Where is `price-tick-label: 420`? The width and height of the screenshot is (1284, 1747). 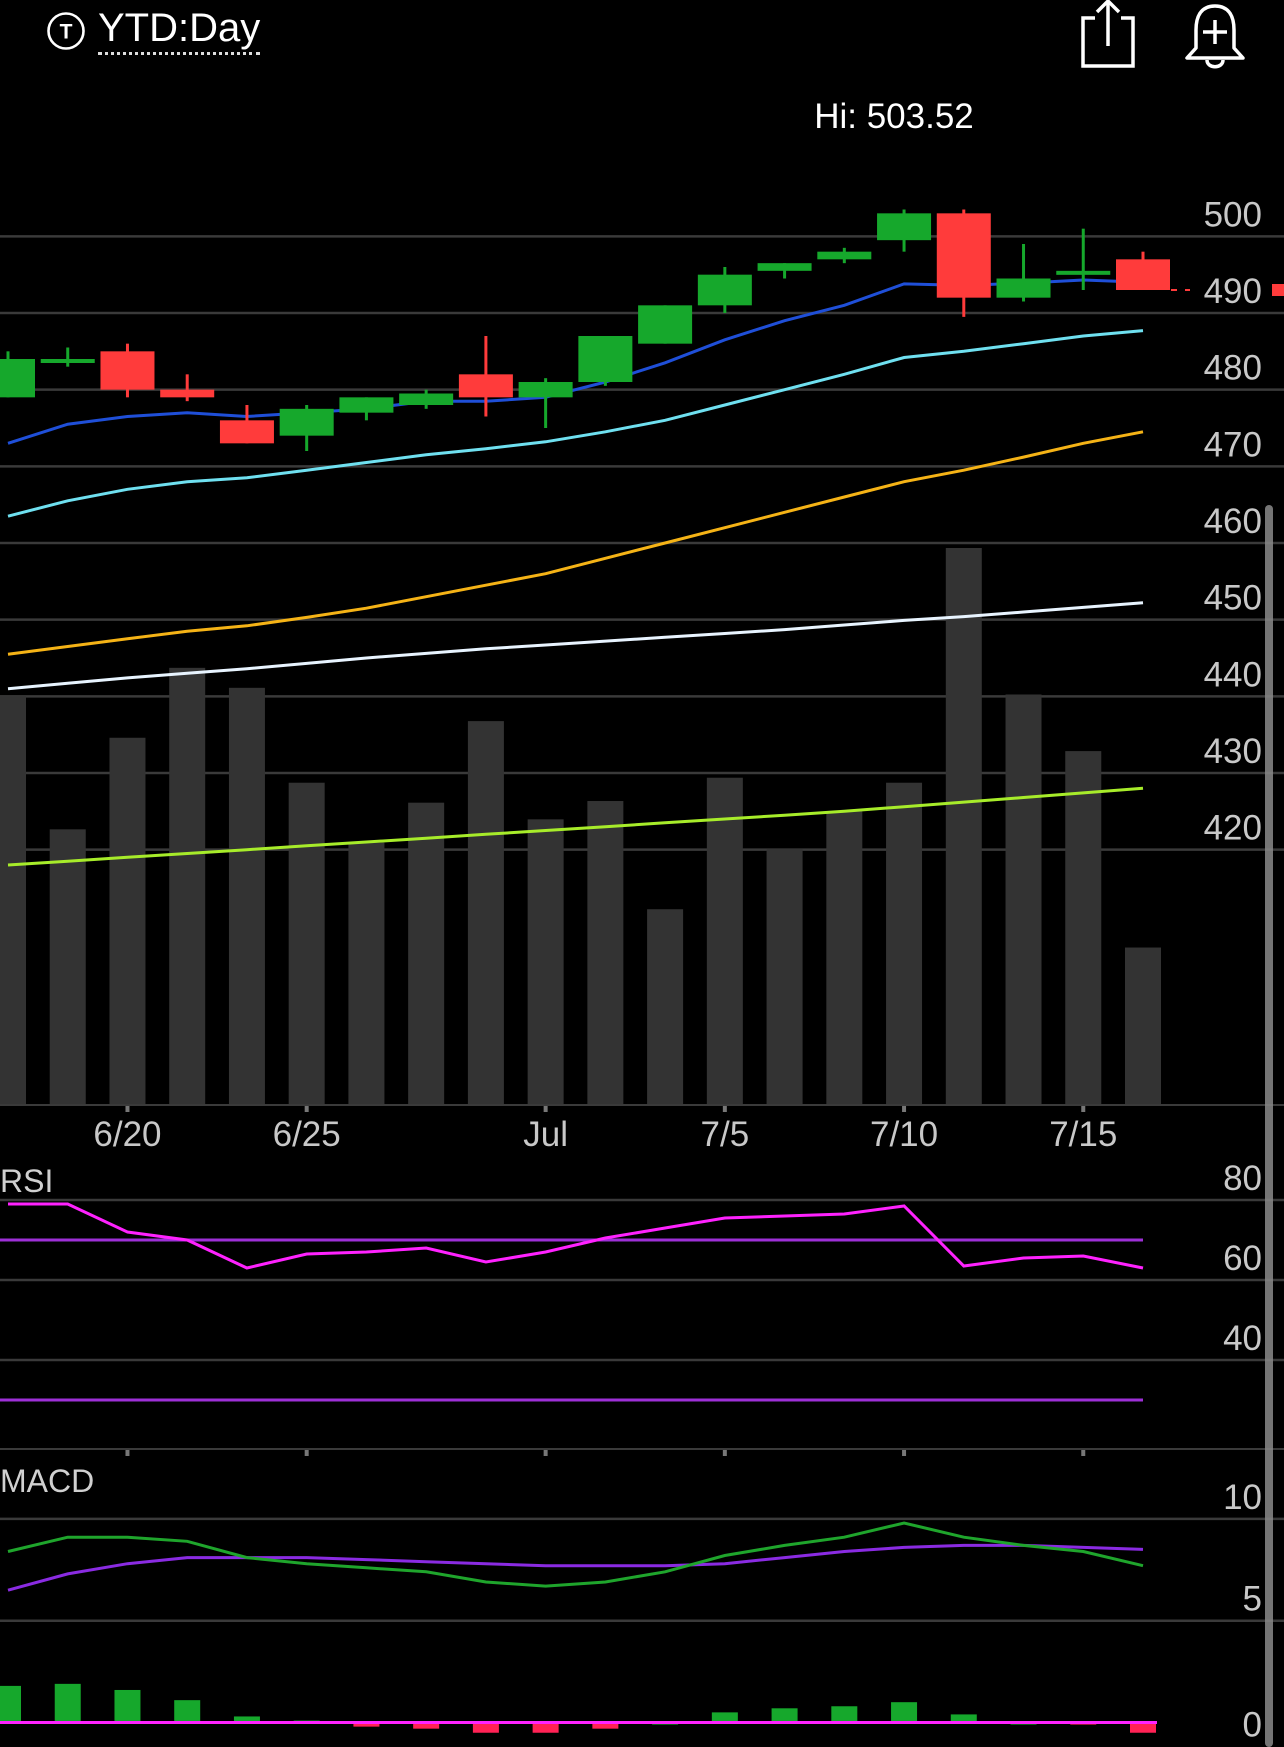
price-tick-label: 420 is located at coordinates (1233, 828).